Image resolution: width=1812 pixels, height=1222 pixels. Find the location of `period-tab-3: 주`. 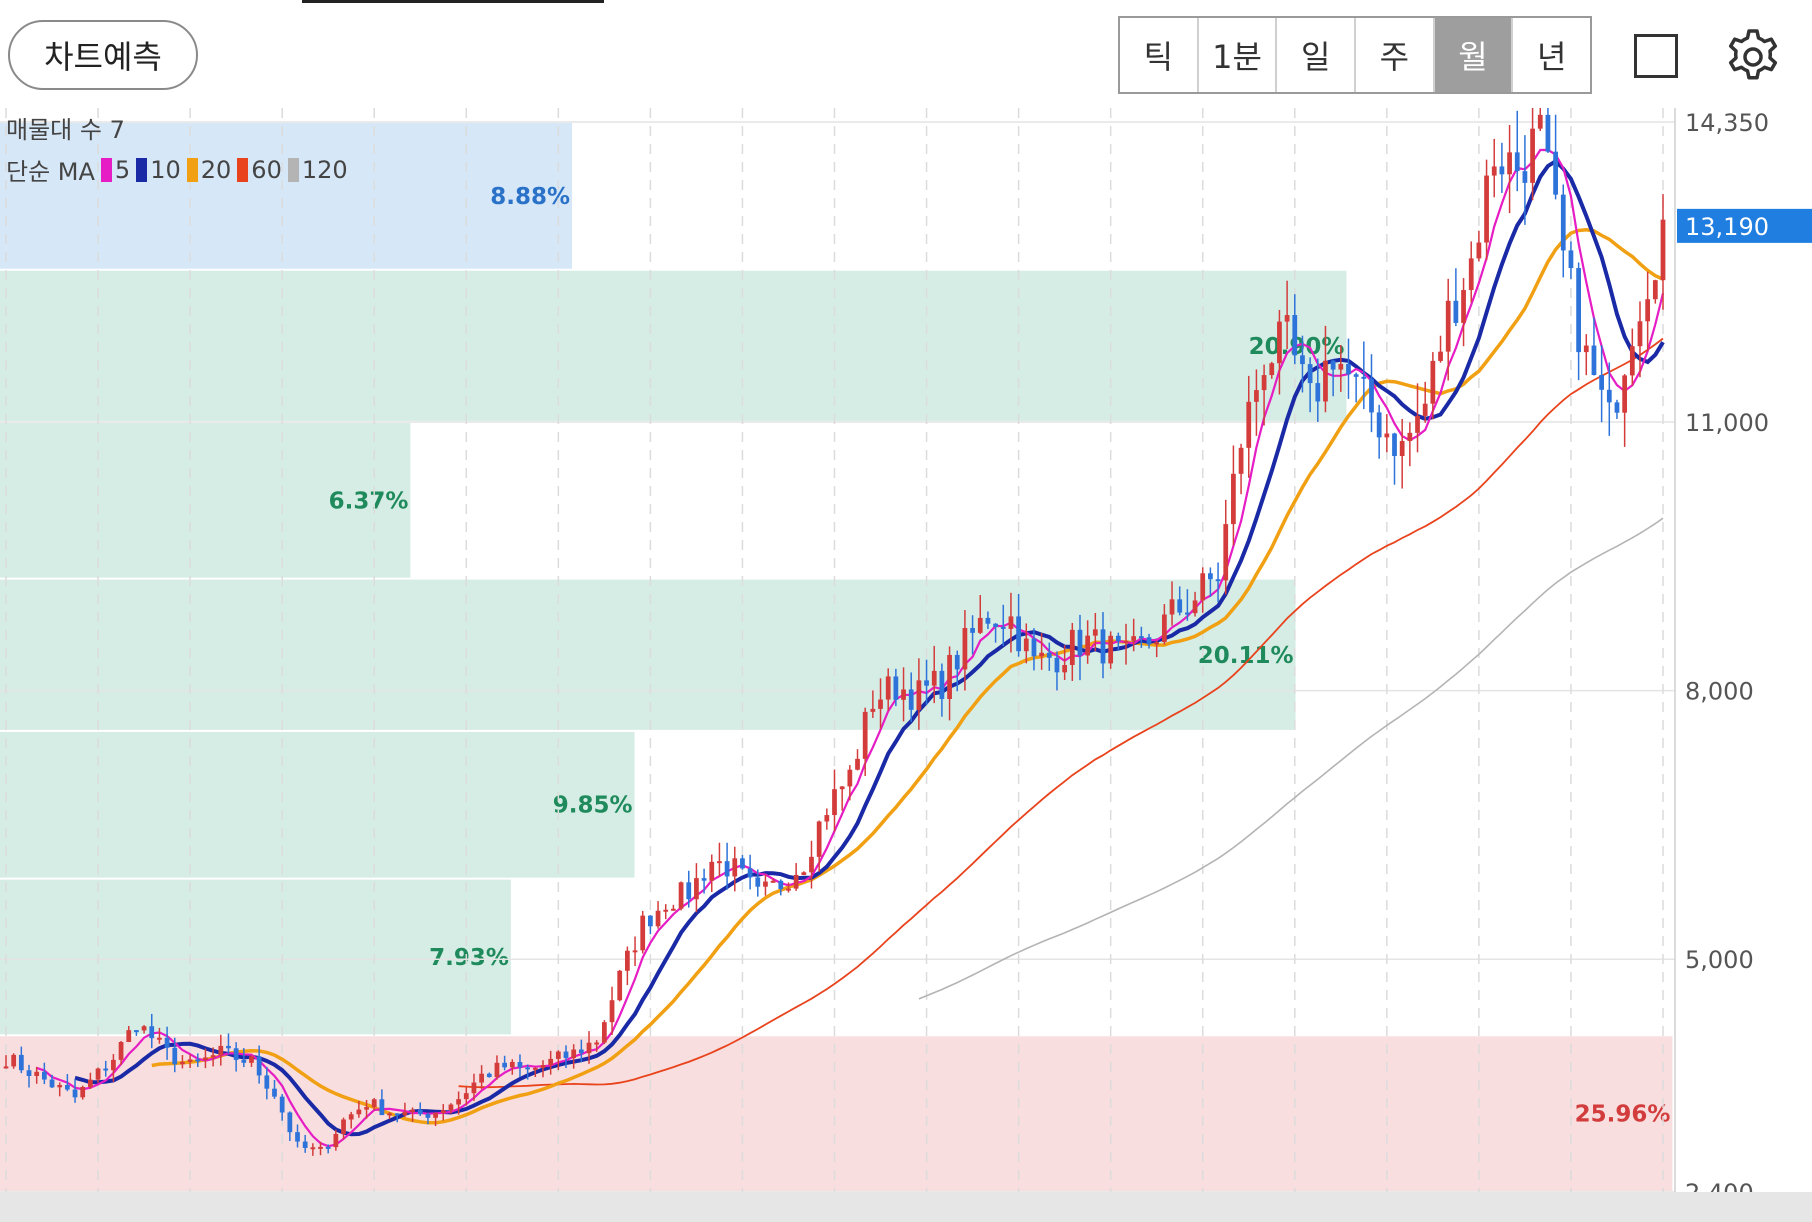

period-tab-3: 주 is located at coordinates (1395, 55).